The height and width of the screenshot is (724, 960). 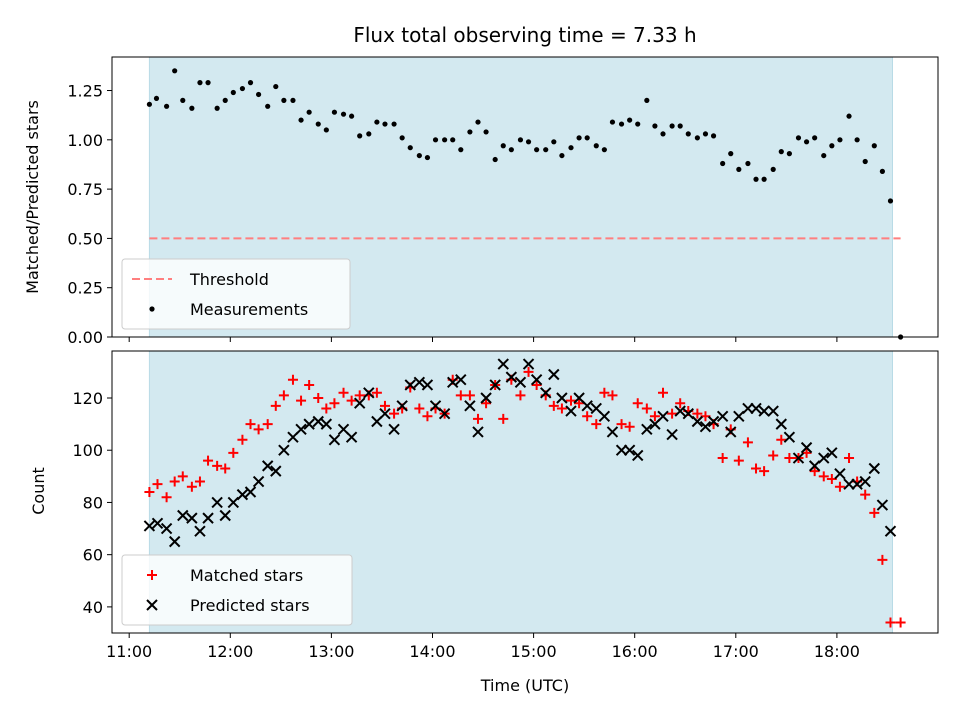 I want to click on y-tick-label: 40, so click(x=93, y=607).